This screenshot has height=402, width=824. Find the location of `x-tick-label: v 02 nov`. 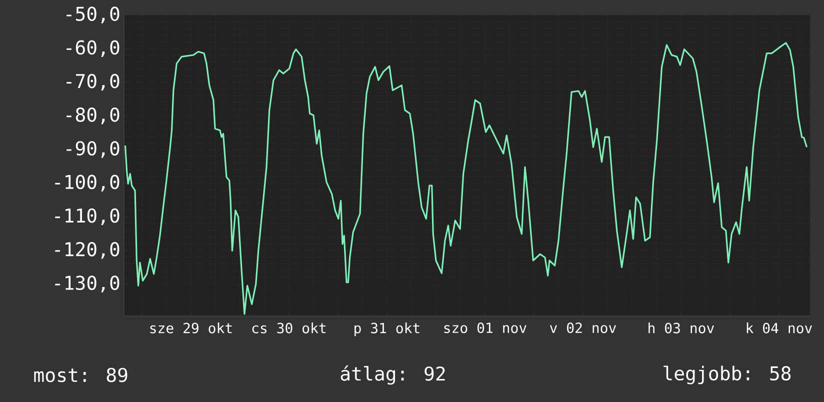

x-tick-label: v 02 nov is located at coordinates (583, 328).